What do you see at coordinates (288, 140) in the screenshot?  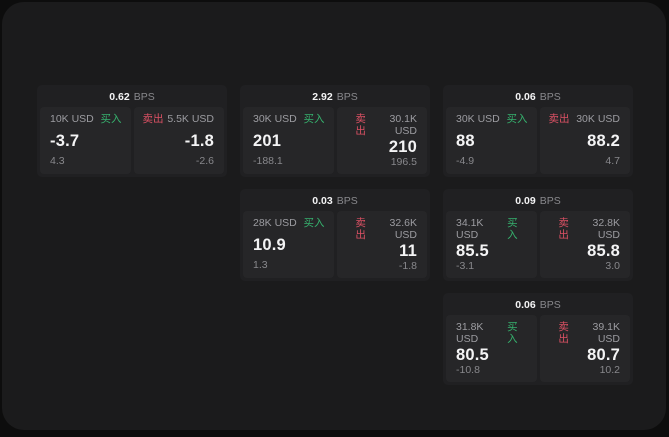 I see `buy-panel: 30K USD 买入 201 -188.1` at bounding box center [288, 140].